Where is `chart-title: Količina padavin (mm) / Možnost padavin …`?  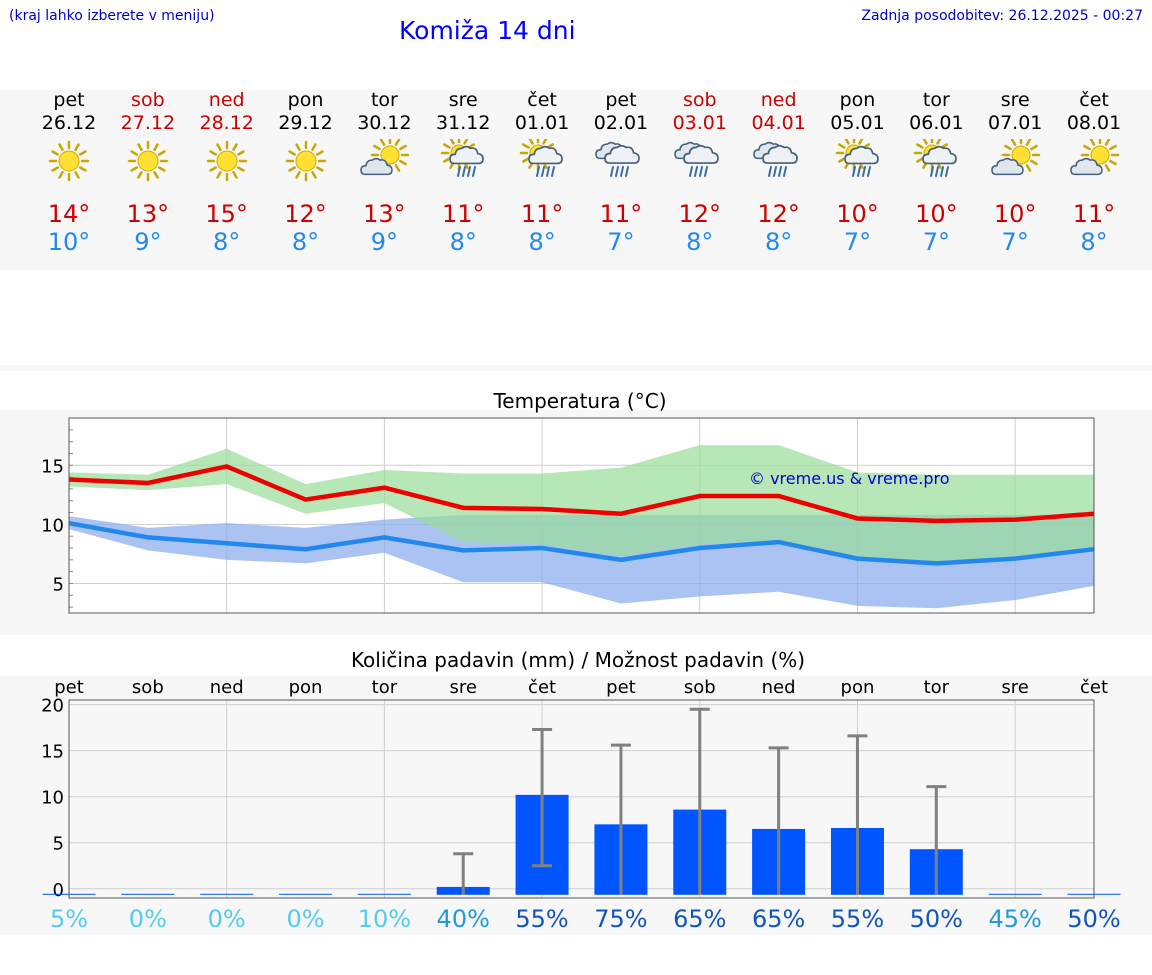 chart-title: Količina padavin (mm) / Možnost padavin … is located at coordinates (578, 660).